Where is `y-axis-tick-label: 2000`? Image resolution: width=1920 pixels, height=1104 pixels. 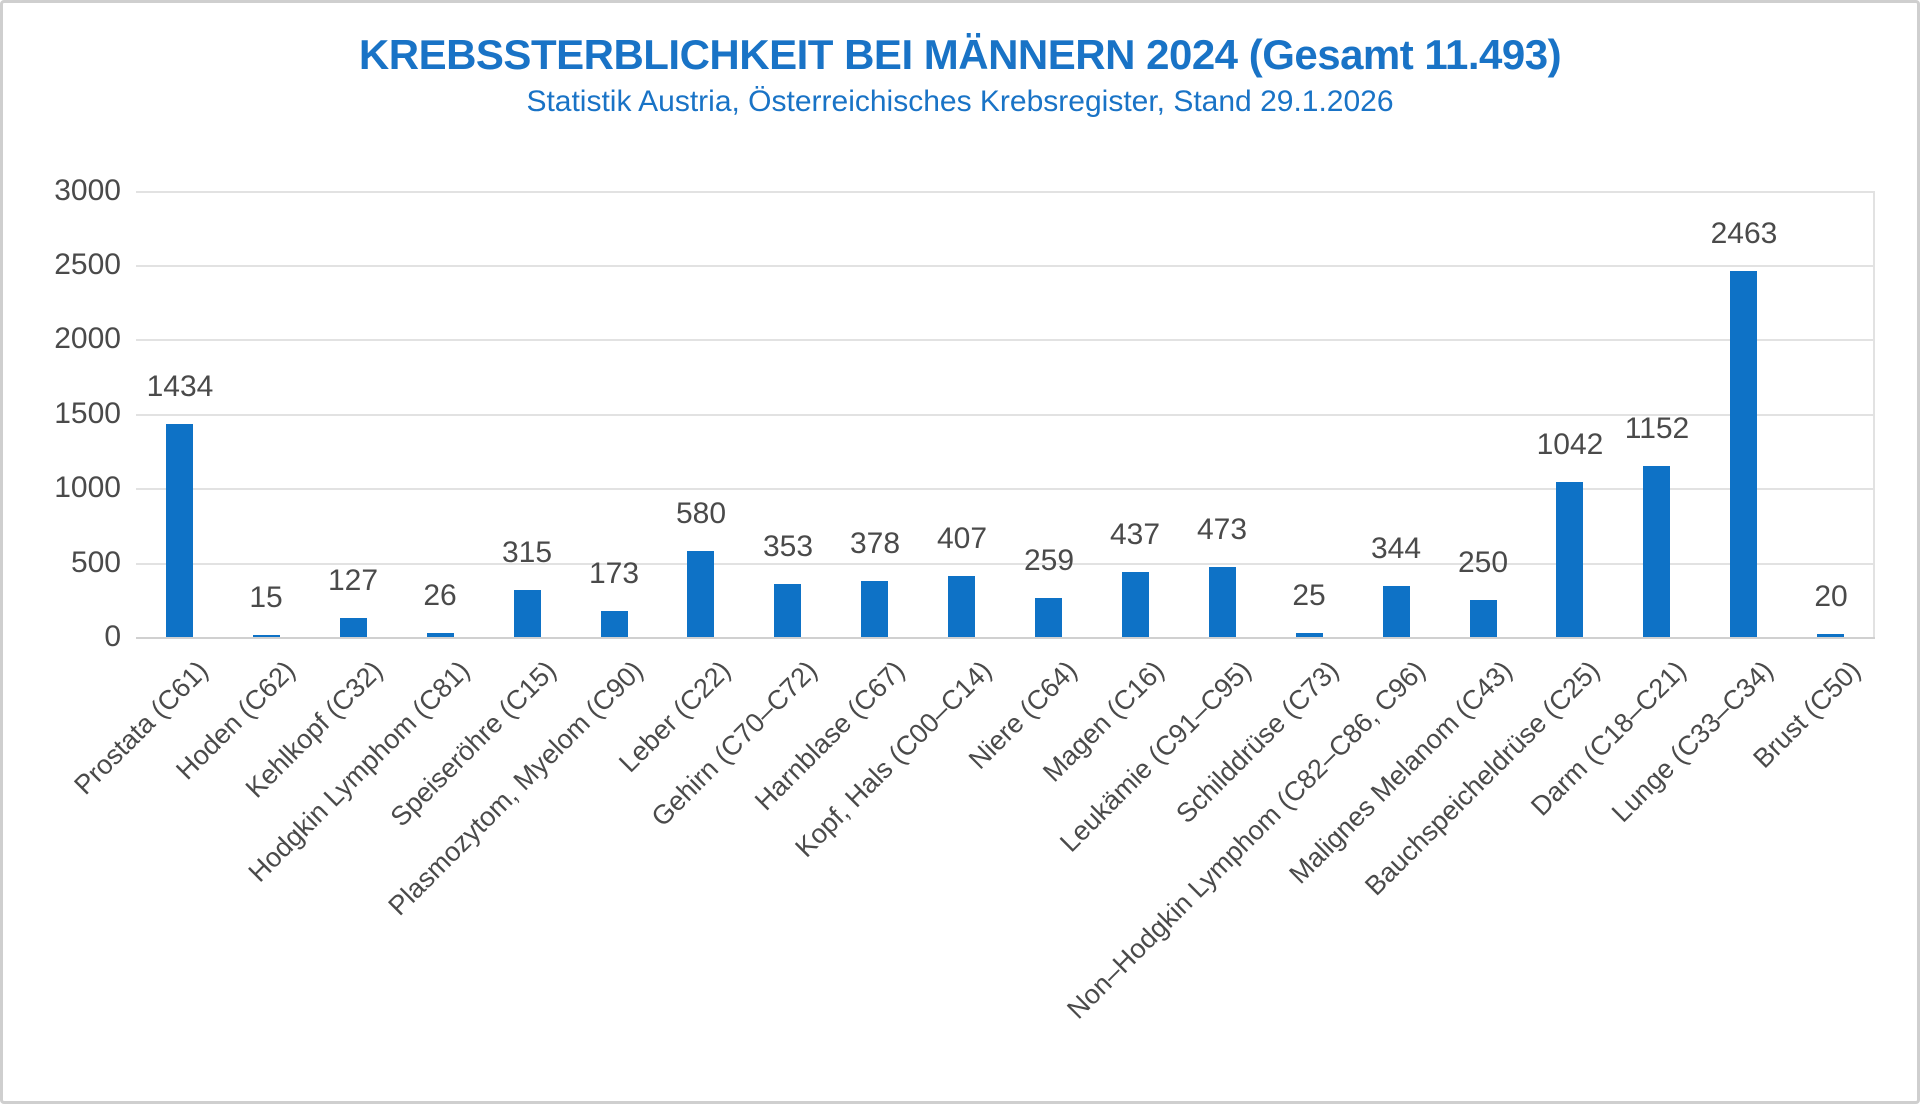 y-axis-tick-label: 2000 is located at coordinates (87, 338).